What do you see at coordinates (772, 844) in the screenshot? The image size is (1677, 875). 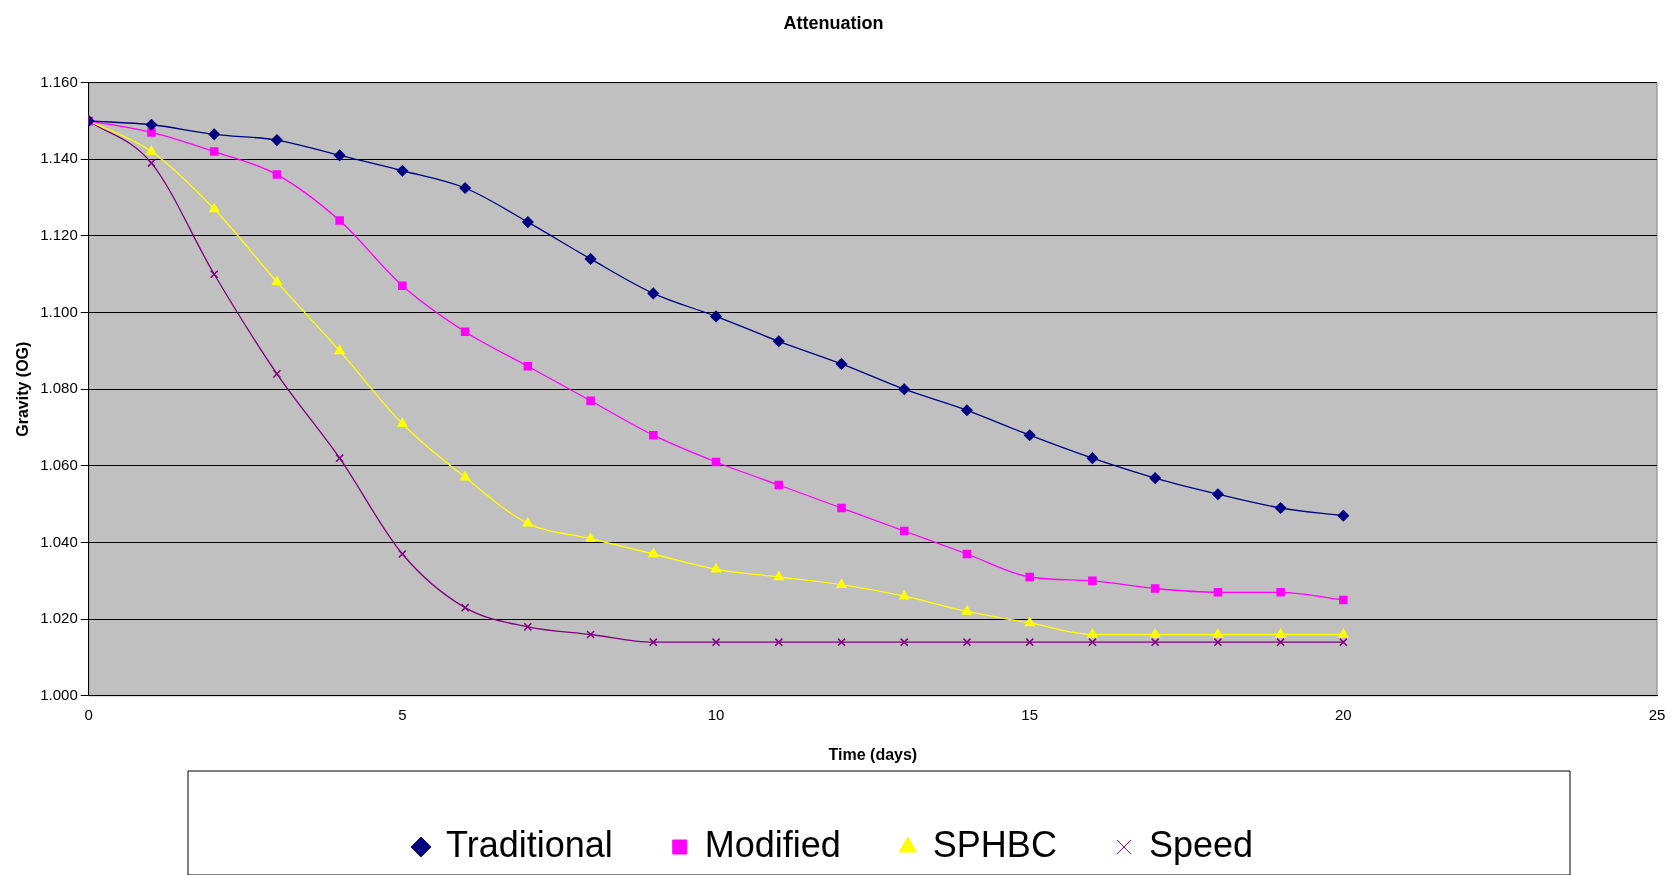 I see `legend-label: Modified` at bounding box center [772, 844].